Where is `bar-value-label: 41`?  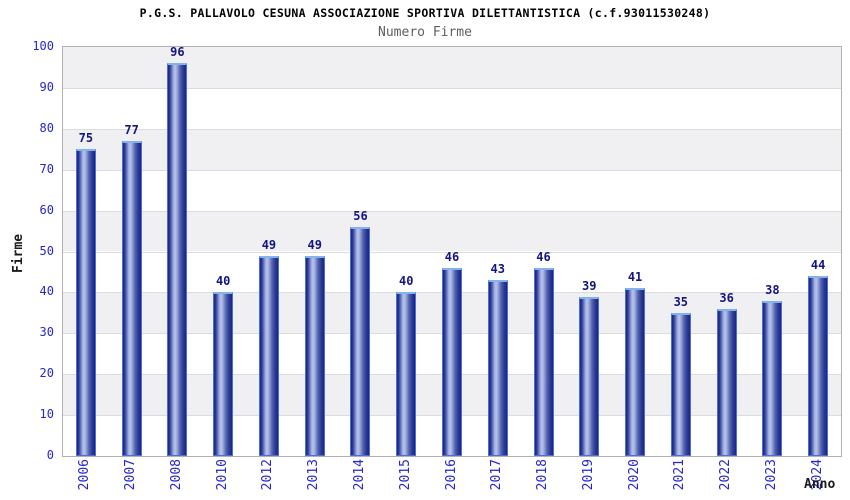
bar-value-label: 41 is located at coordinates (635, 277).